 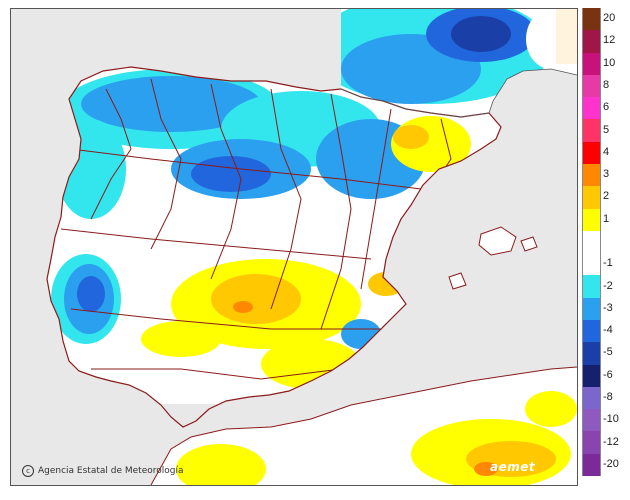 What do you see at coordinates (609, 62) in the screenshot?
I see `legend-label: 10` at bounding box center [609, 62].